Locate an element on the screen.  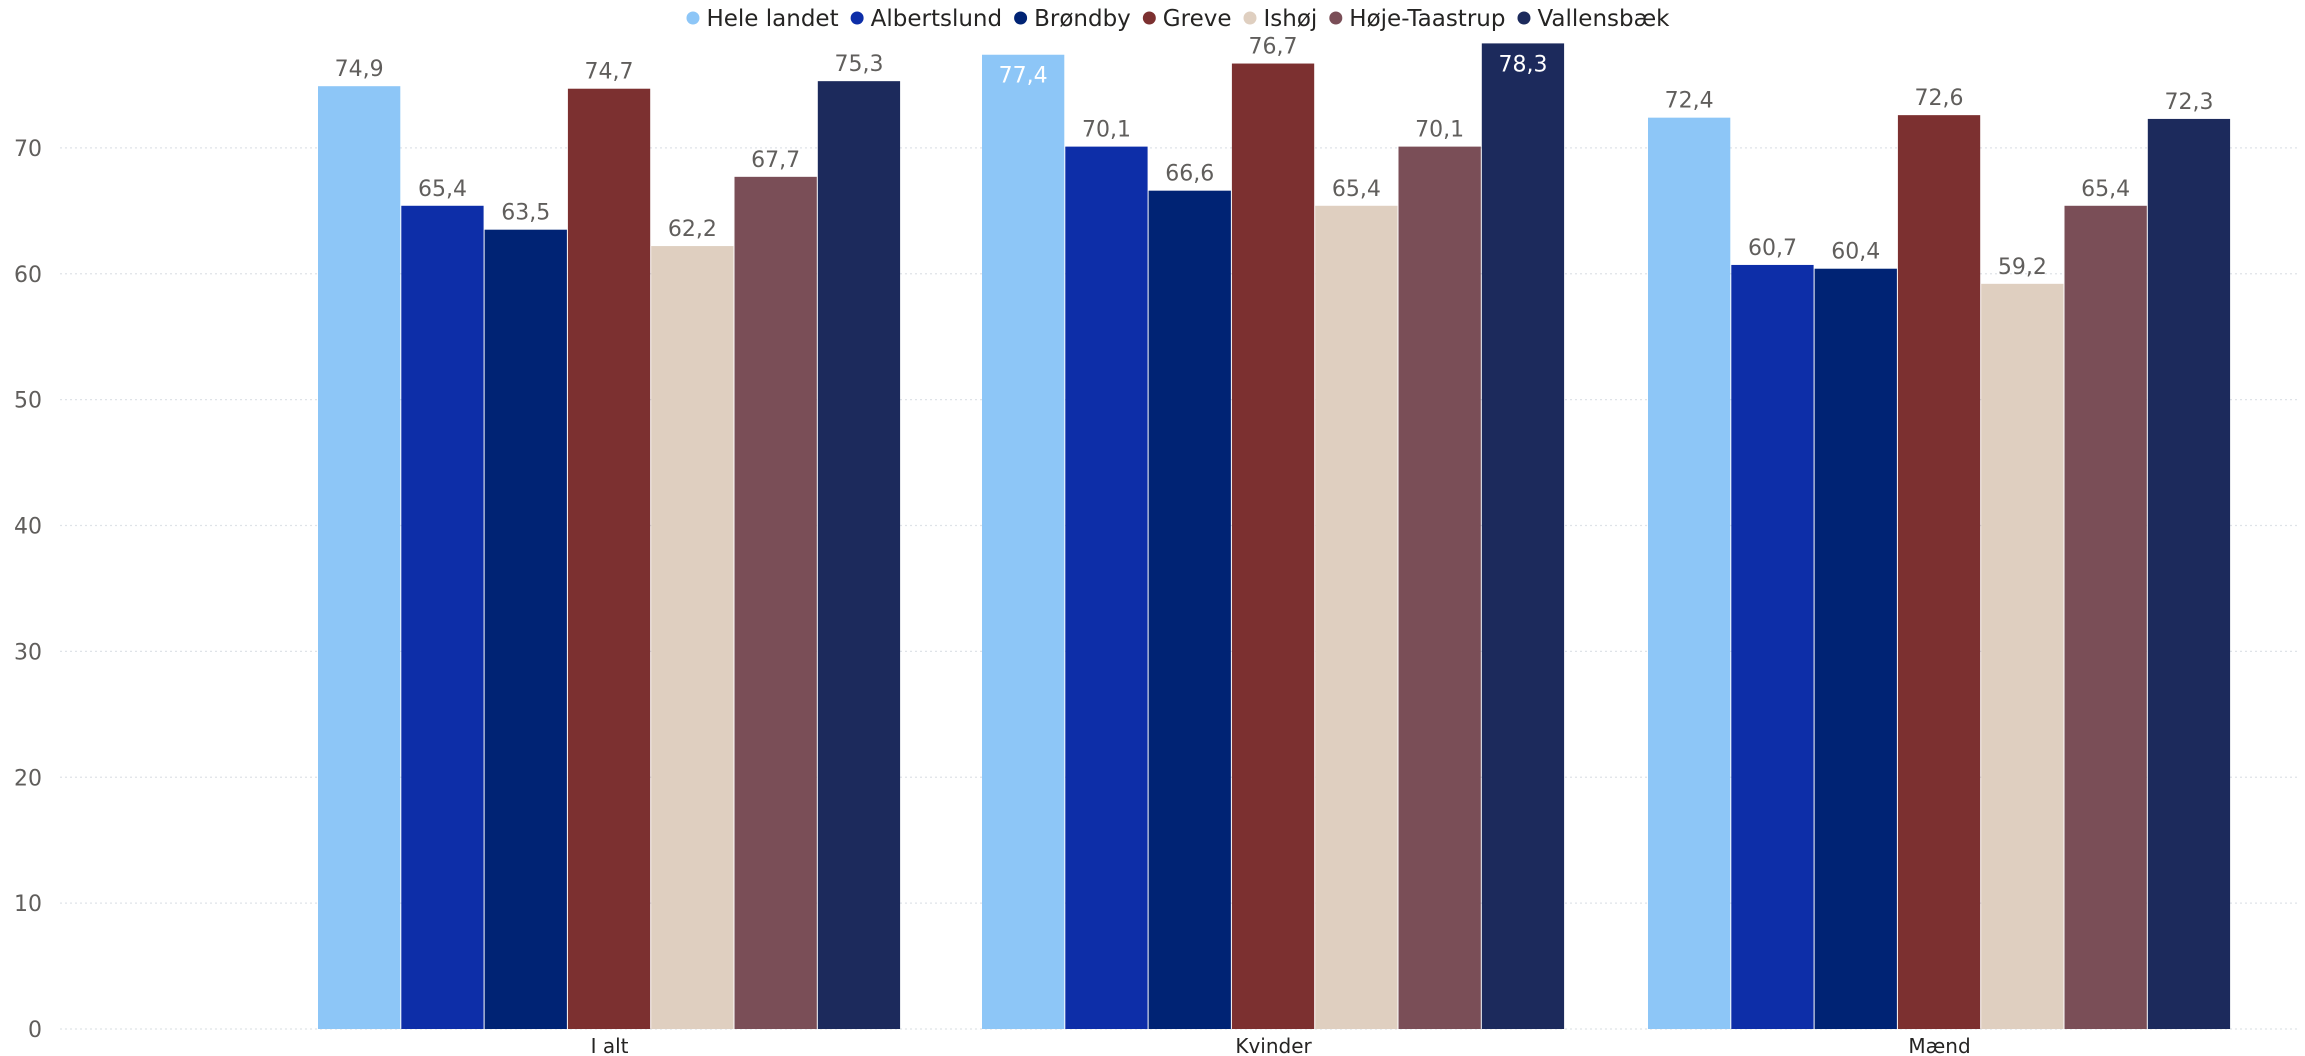
data-label: 78,3 is located at coordinates (1522, 64).